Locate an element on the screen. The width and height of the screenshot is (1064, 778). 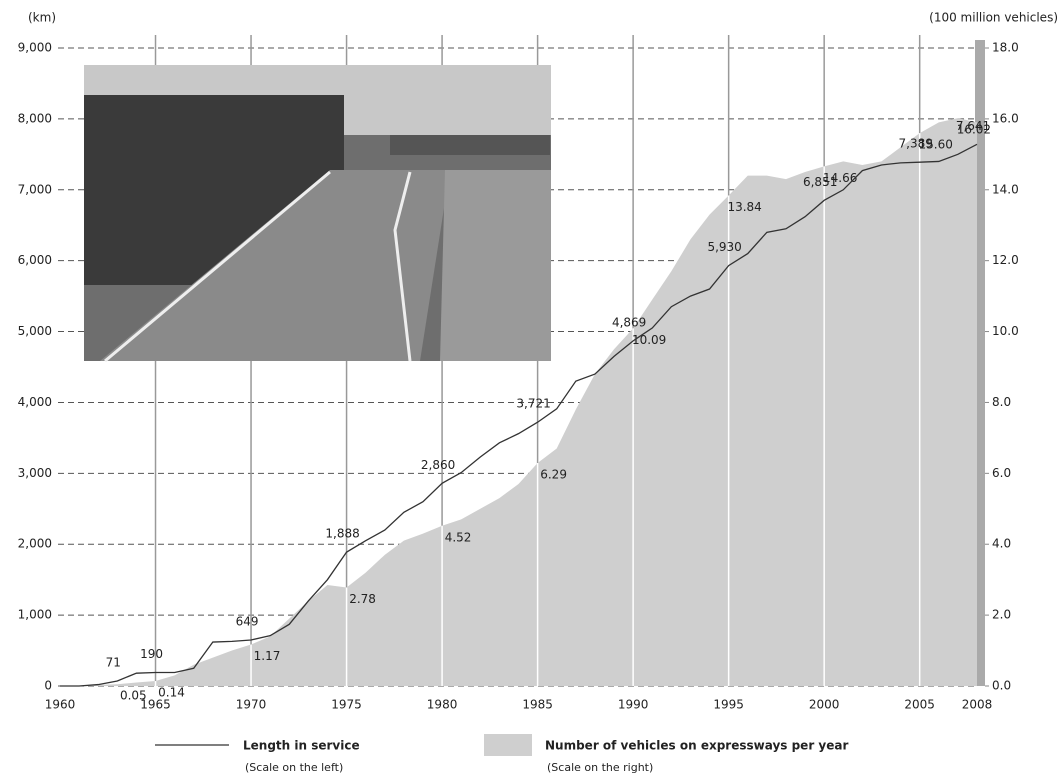
y2-tick-label: 2.0 is located at coordinates (1001, 615).